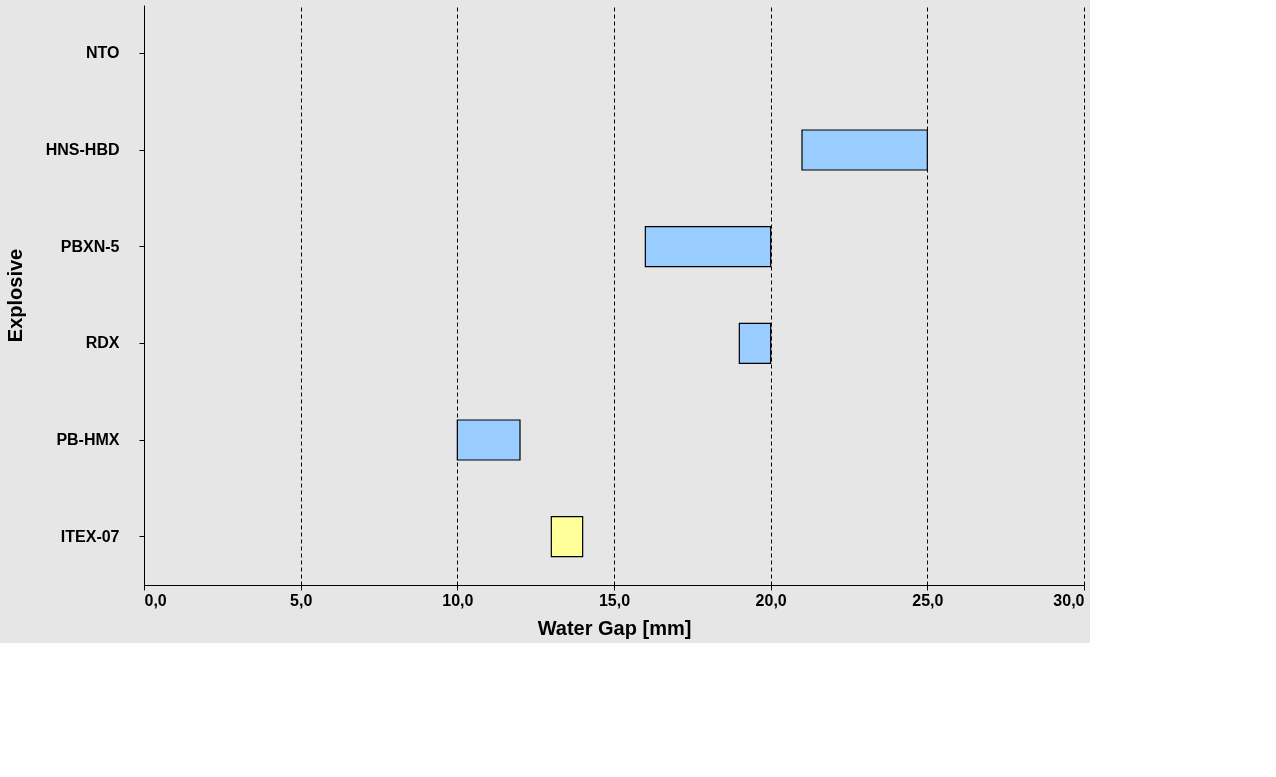 This screenshot has height=777, width=1276. Describe the element at coordinates (102, 343) in the screenshot. I see `y-tick-label: RDX` at that location.